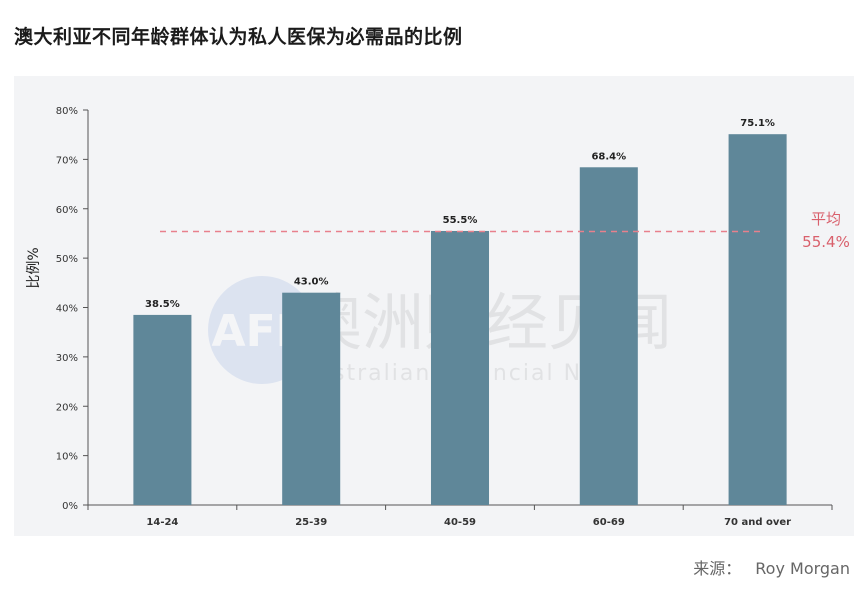 The height and width of the screenshot is (597, 864). Describe the element at coordinates (70, 506) in the screenshot. I see `y-tick-label: 0%` at that location.